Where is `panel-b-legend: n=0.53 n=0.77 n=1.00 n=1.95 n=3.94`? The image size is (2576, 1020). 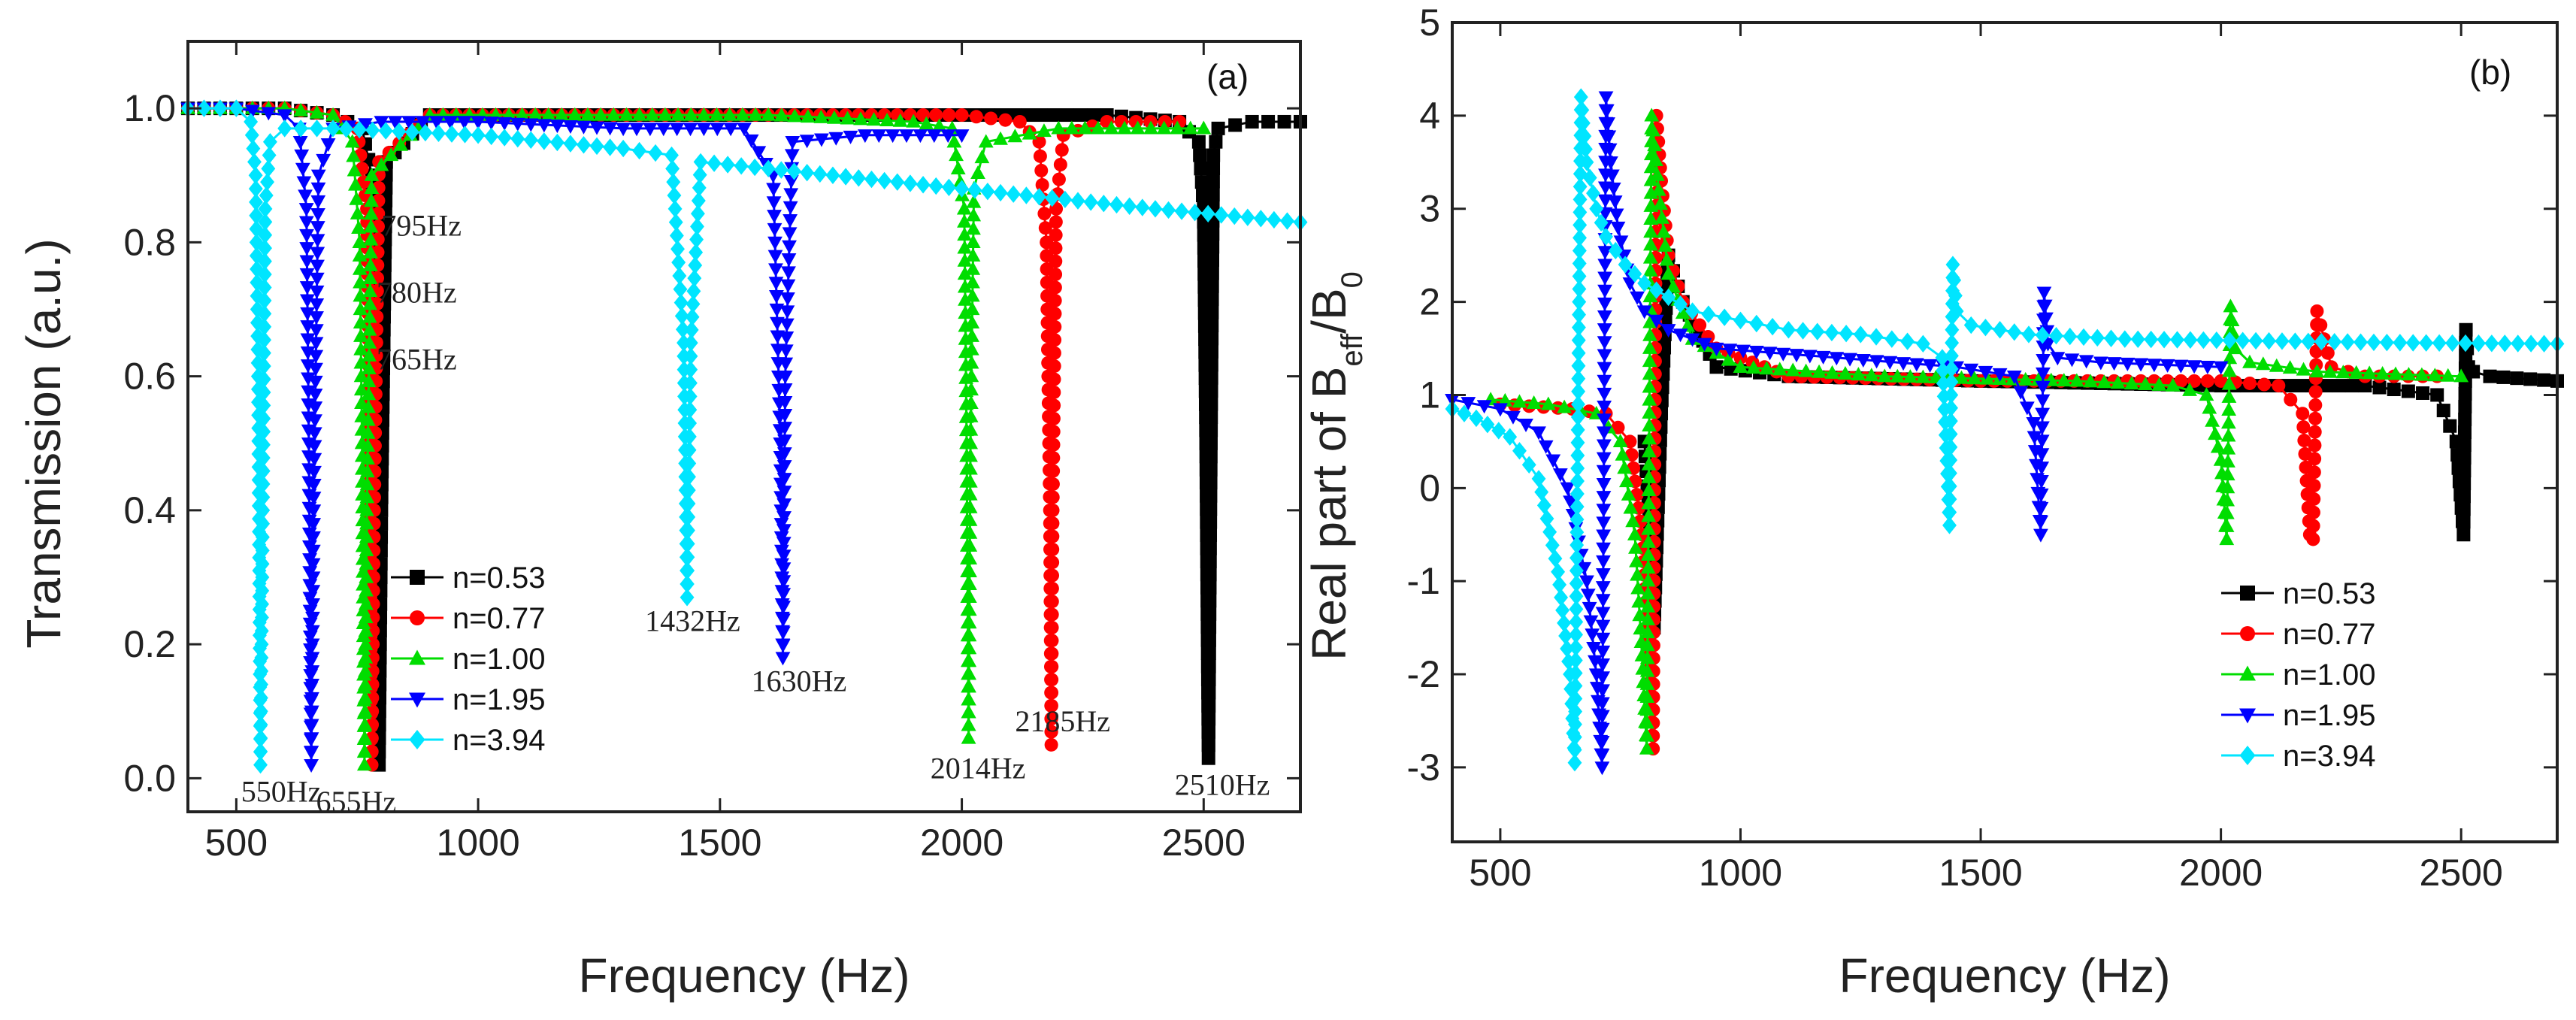
panel-b-legend: n=0.53 n=0.77 n=1.00 n=1.95 n=3.94 is located at coordinates (2298, 675).